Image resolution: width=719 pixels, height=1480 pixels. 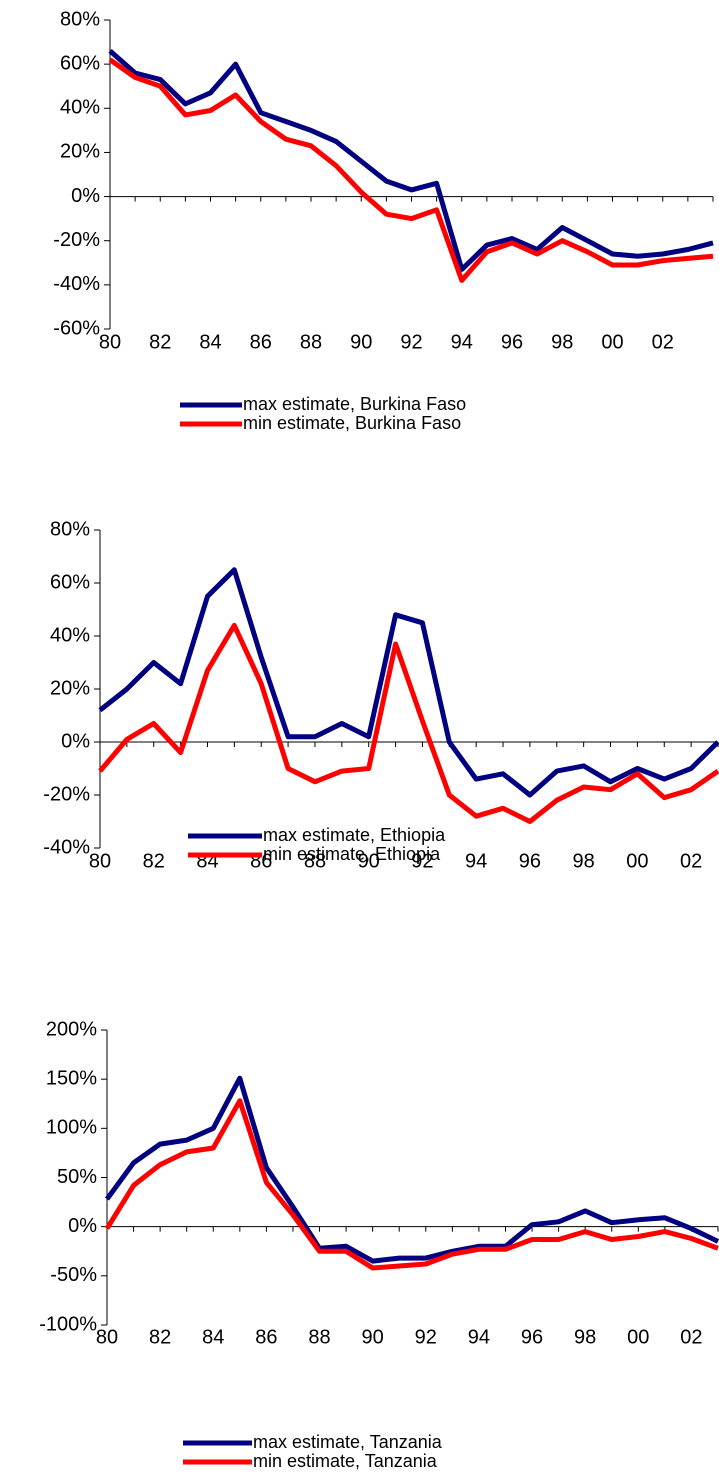 I want to click on legend-label: max estimate, Tanzania, so click(x=348, y=1442).